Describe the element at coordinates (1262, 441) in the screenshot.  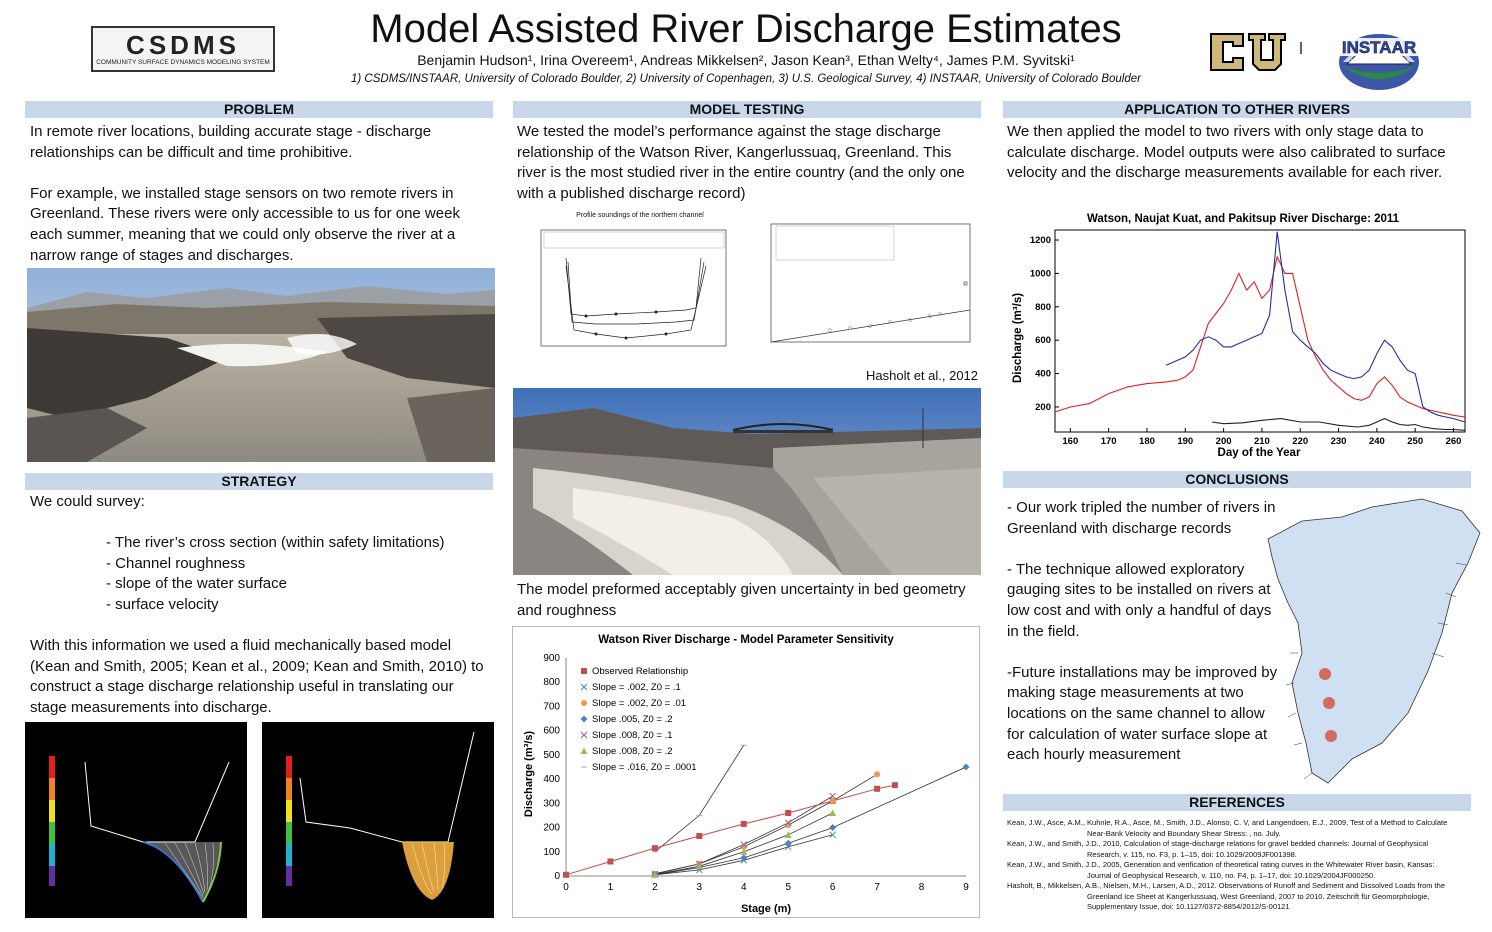
I see `x-tick-label: 210` at that location.